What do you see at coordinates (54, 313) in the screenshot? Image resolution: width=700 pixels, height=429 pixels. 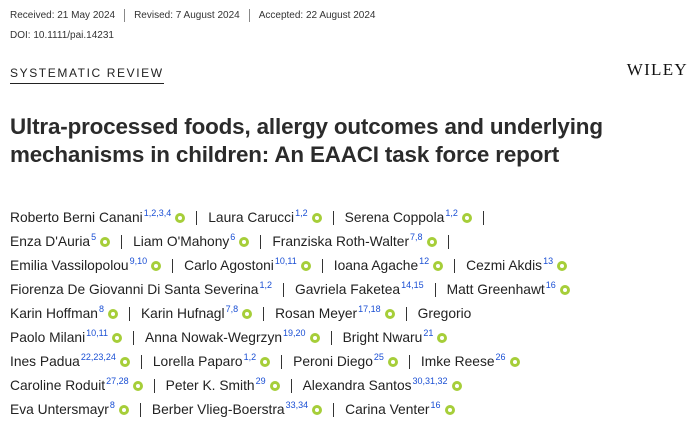 I see `author-name: Karin Hoffman` at bounding box center [54, 313].